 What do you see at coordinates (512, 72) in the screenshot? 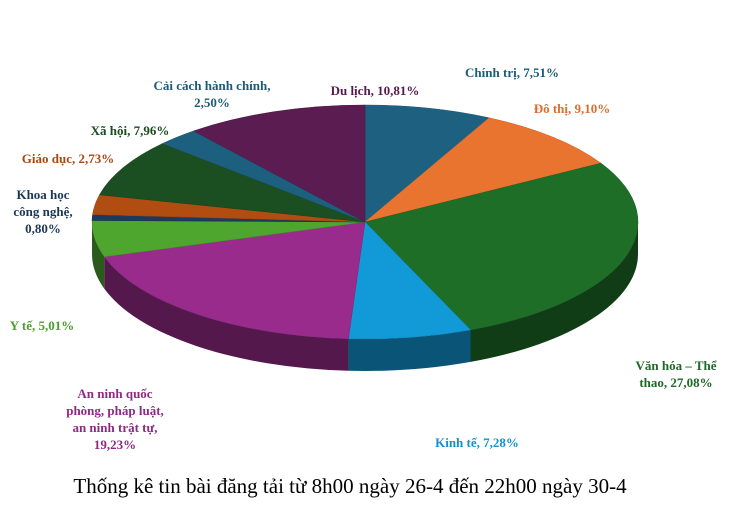
I see `data-label: Chính trị, 7,51%` at bounding box center [512, 72].